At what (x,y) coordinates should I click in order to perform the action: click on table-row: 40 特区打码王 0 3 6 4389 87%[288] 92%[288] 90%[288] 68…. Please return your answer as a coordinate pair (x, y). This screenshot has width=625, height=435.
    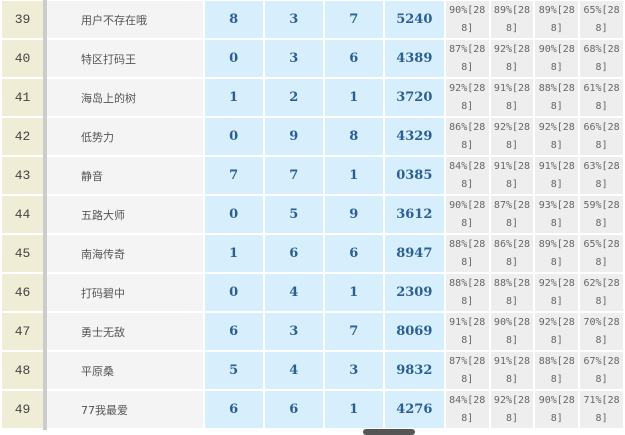
    Looking at the image, I should click on (312, 58).